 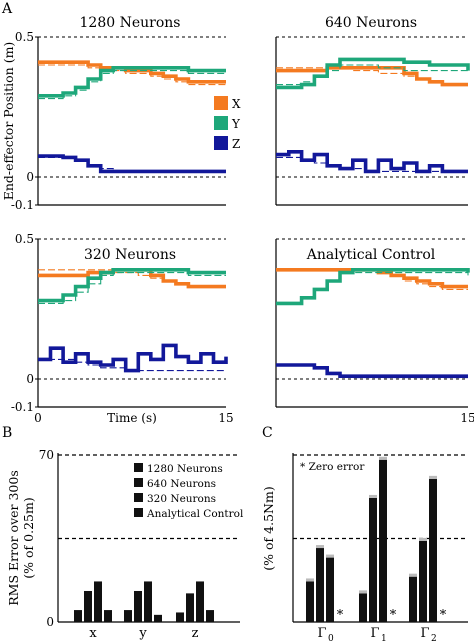 What do you see at coordinates (268, 528) in the screenshot?
I see `y-axis-label: (% of 4.5Nm)` at bounding box center [268, 528].